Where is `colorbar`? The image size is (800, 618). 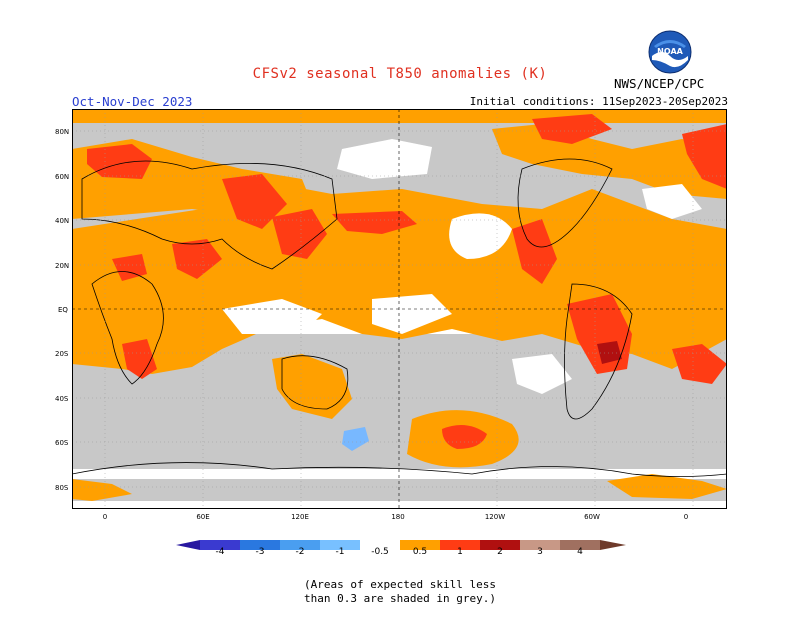 colorbar is located at coordinates (401, 543).